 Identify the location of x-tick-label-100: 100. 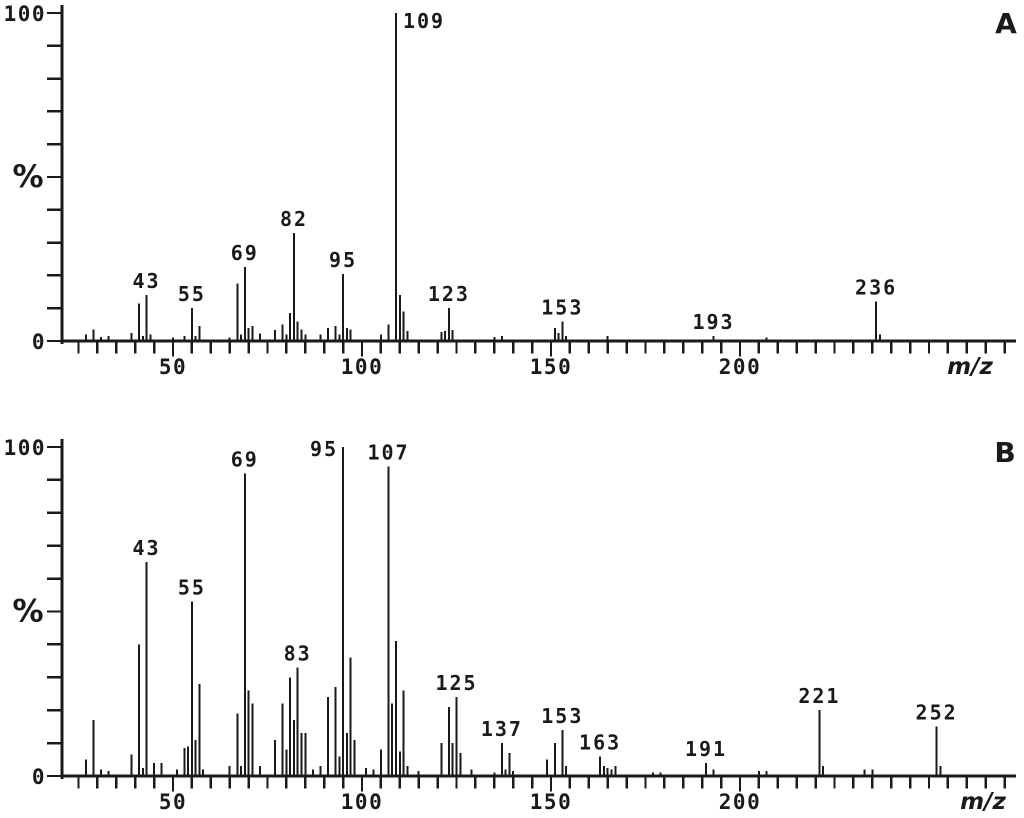
(362, 367).